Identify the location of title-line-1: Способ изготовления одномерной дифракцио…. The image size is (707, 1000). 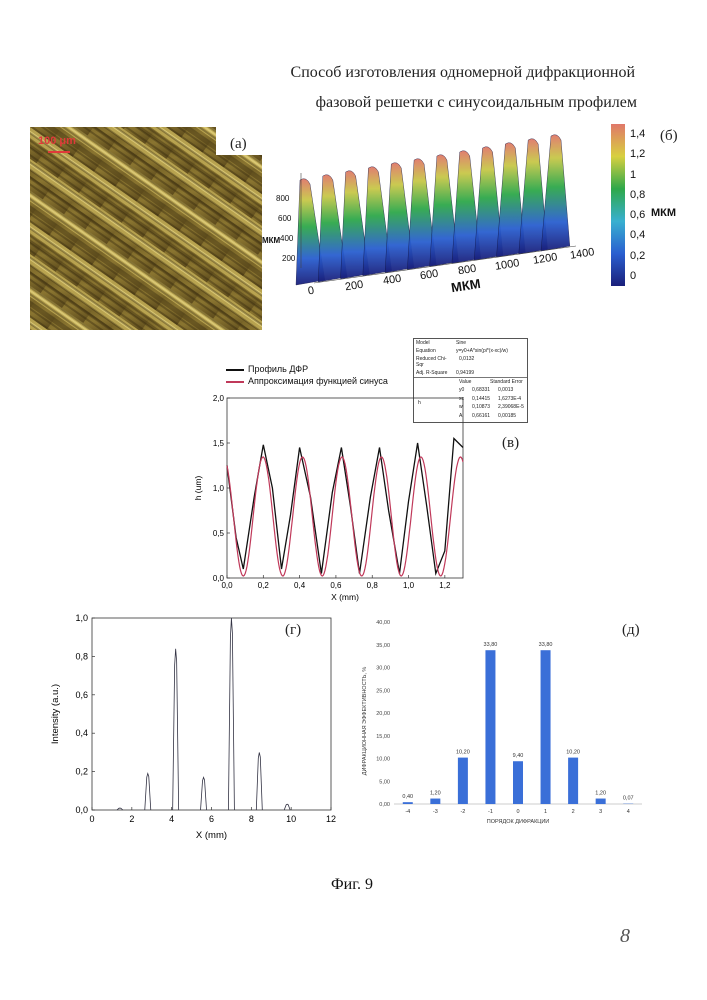
(463, 73).